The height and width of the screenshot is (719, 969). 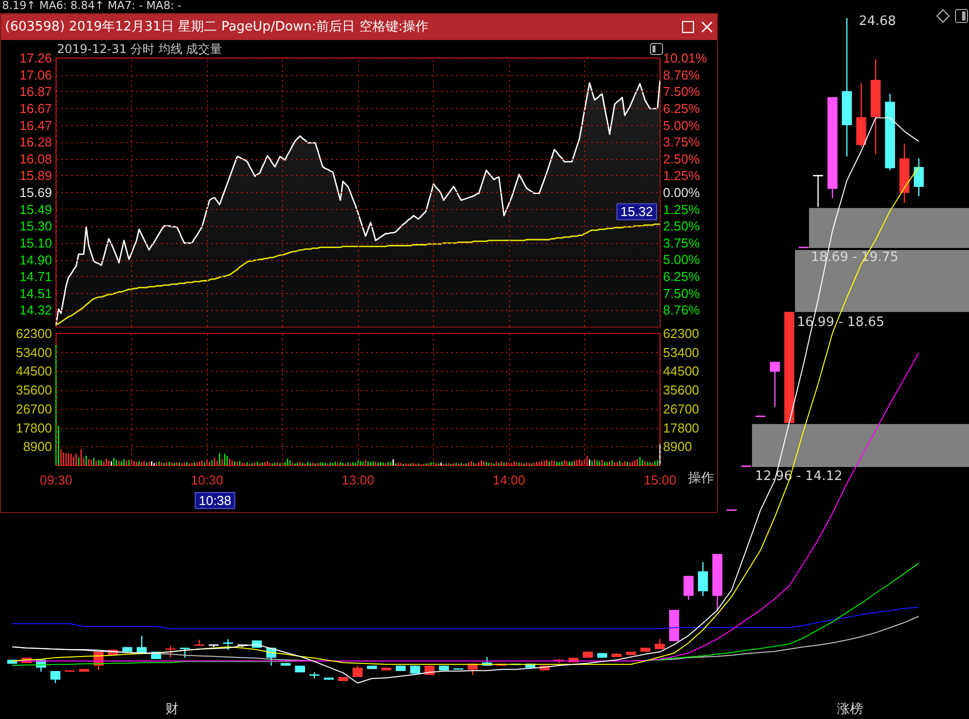 What do you see at coordinates (685, 58) in the screenshot?
I see `y2-tick-label: 10.01%` at bounding box center [685, 58].